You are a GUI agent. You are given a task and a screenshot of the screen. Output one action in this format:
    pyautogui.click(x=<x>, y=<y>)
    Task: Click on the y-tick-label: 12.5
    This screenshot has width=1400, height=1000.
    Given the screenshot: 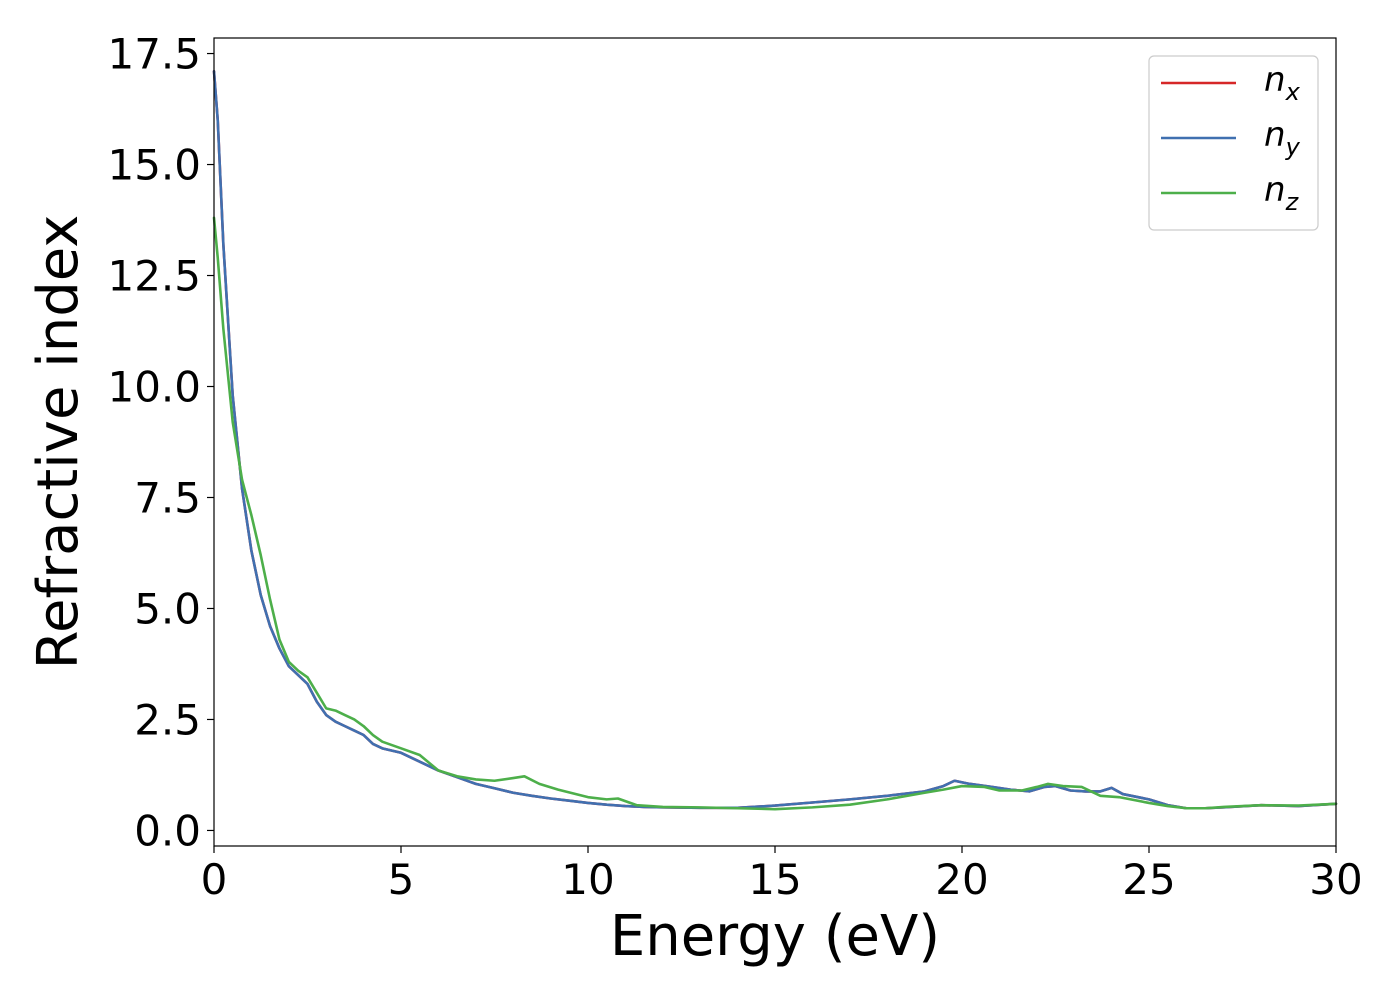 What is the action you would take?
    pyautogui.click(x=154, y=276)
    